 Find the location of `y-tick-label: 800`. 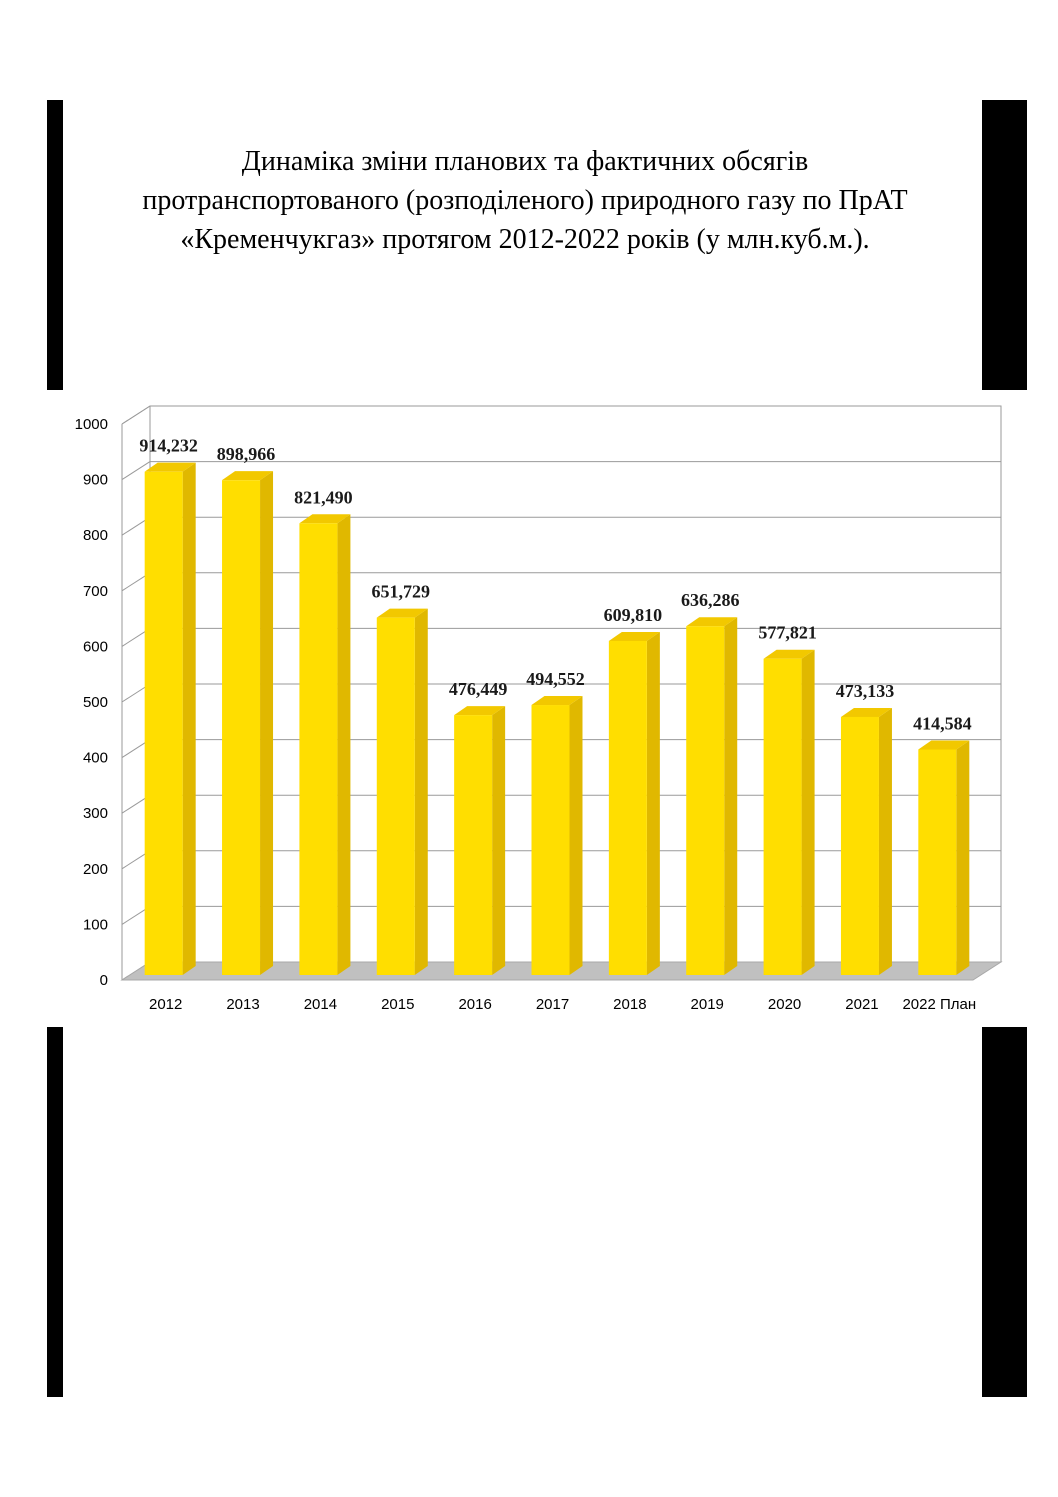

y-tick-label: 800 is located at coordinates (95, 535).